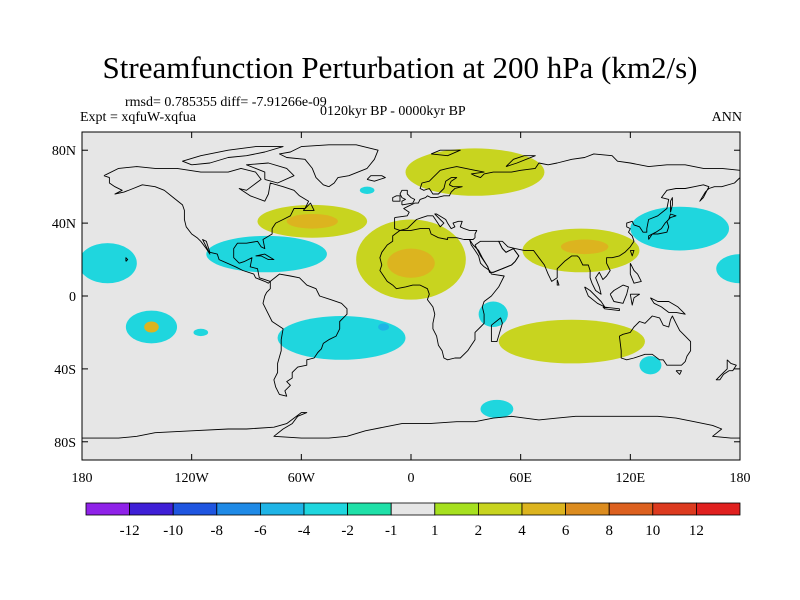 This screenshot has width=800, height=600. I want to click on contour-west-pacific-low, so click(680, 228).